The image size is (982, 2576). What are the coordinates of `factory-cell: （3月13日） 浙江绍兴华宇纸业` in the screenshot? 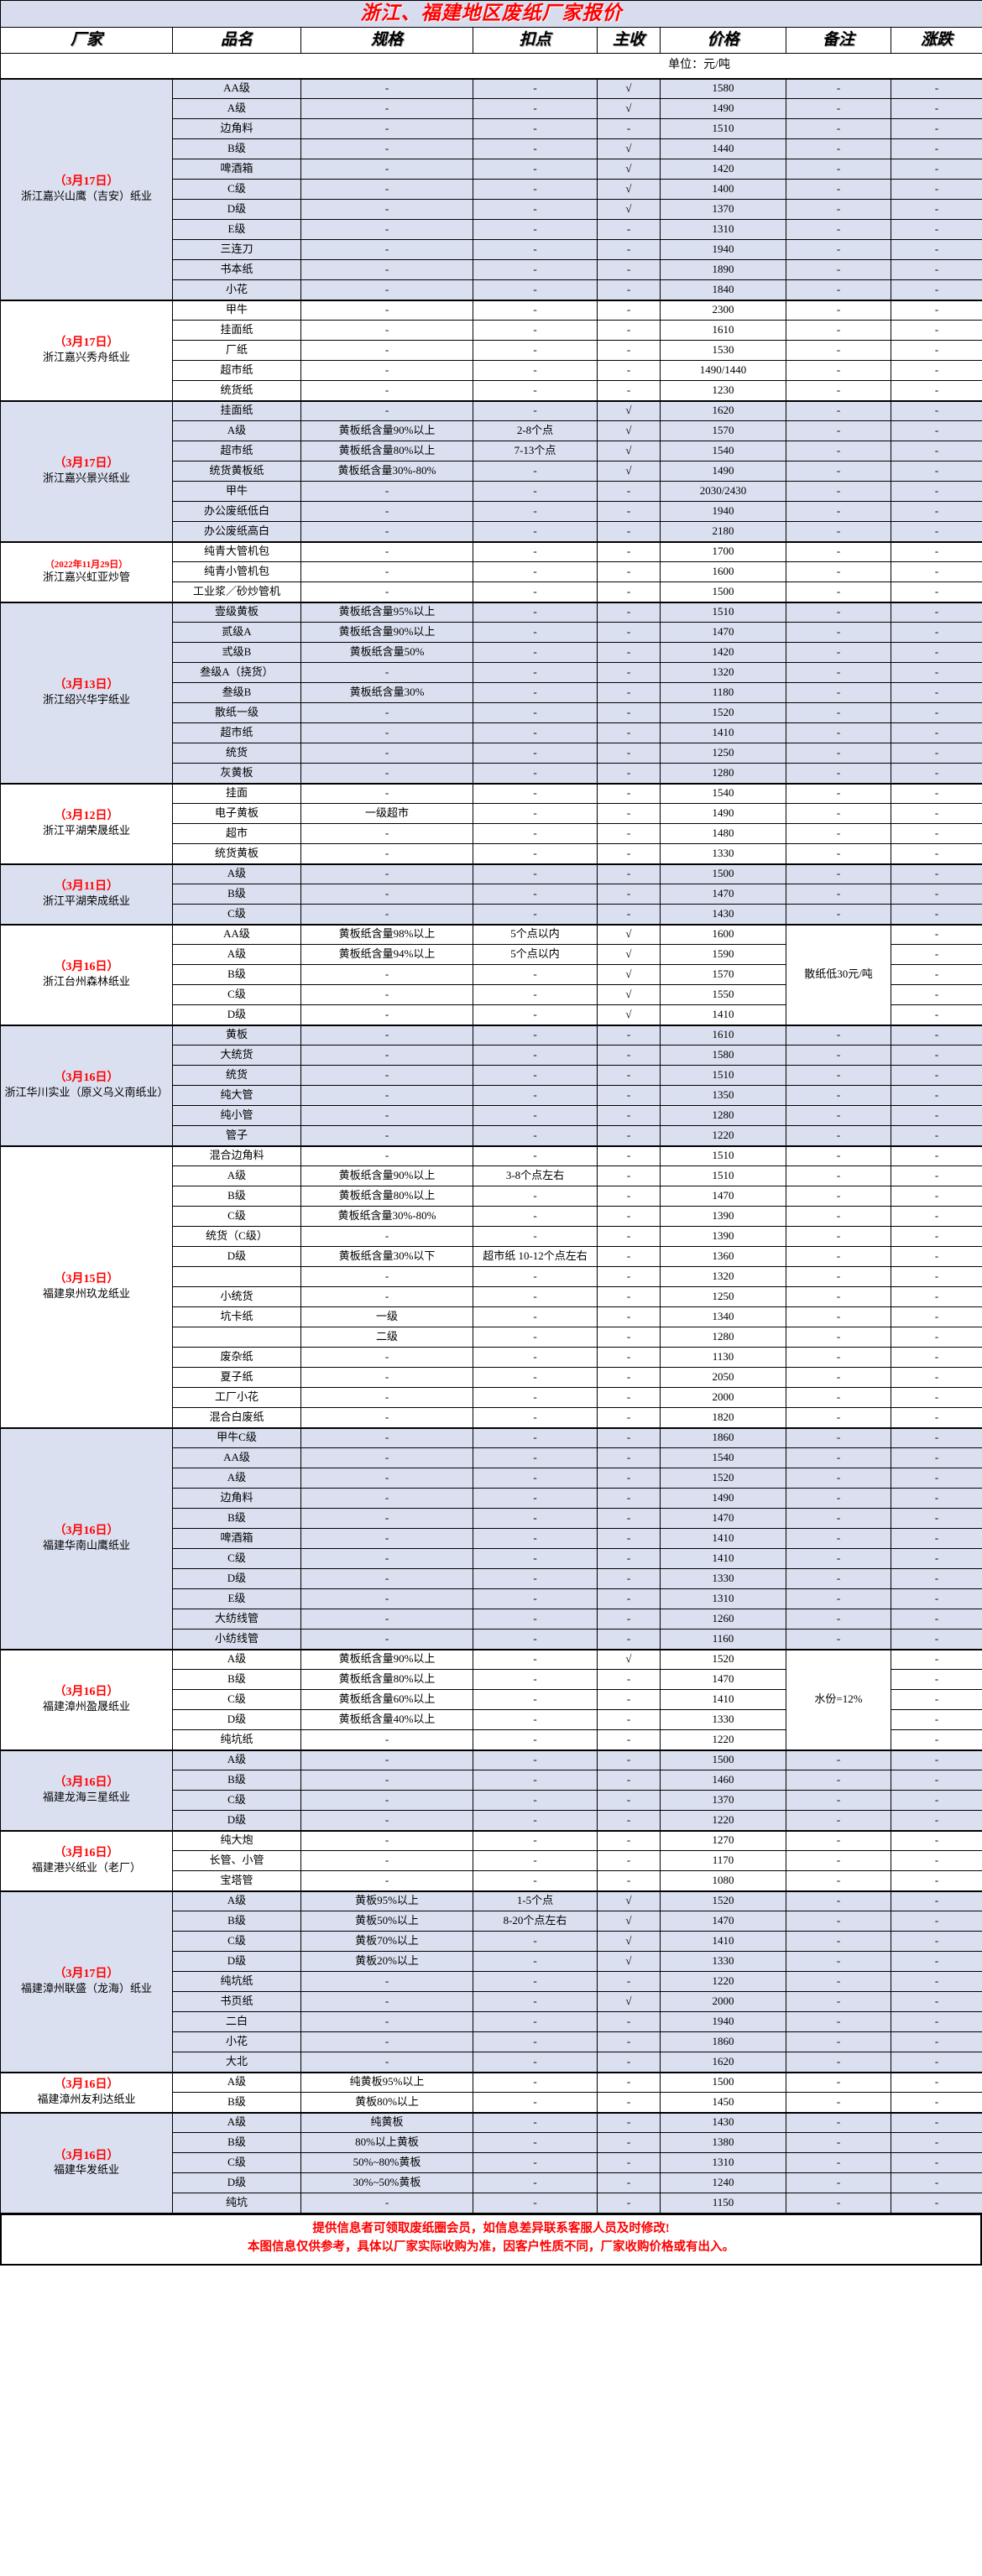 It's located at (86, 692).